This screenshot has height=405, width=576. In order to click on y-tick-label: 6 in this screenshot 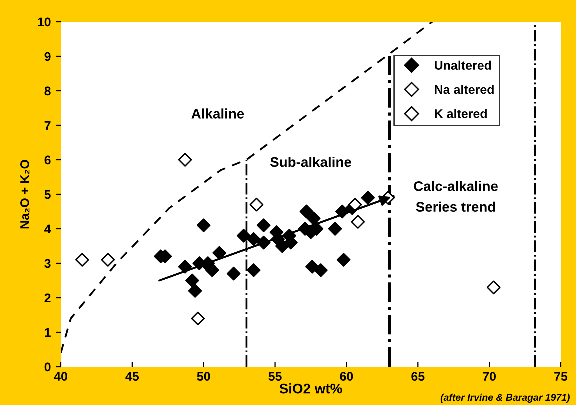, I will do `click(47, 160)`.